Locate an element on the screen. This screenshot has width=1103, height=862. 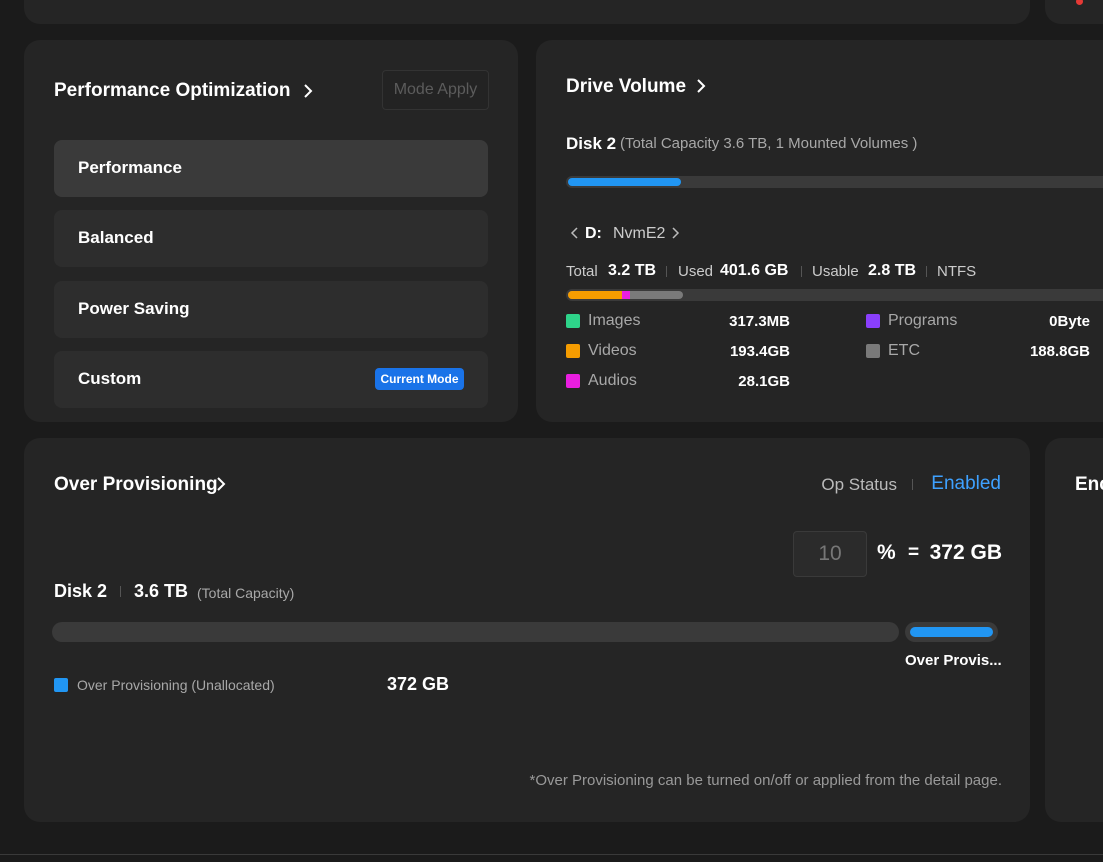
allocated-bar is located at coordinates (475, 632).